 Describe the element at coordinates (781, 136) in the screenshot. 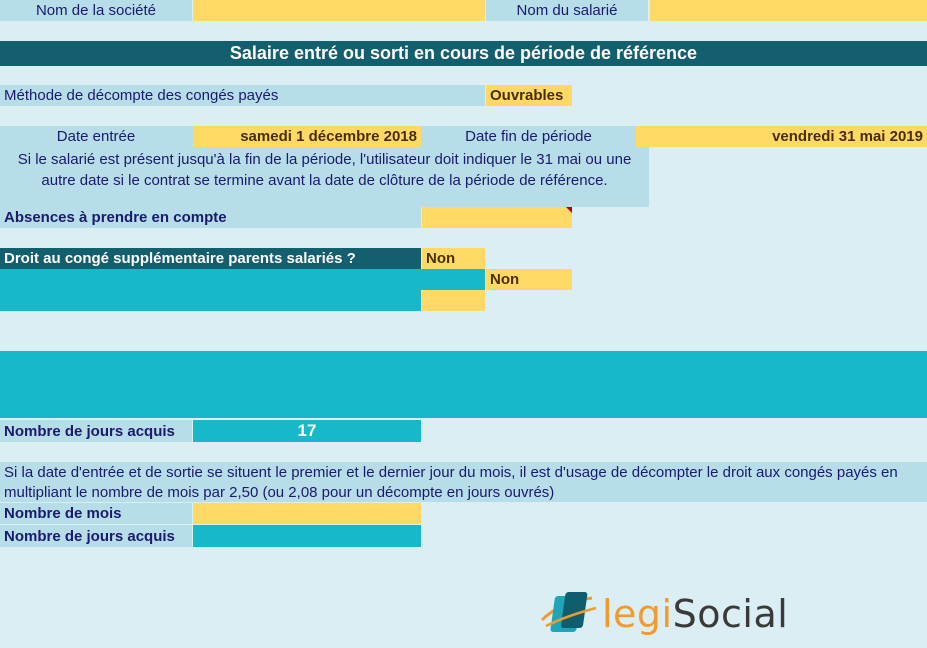

I see `end-date-input: vendredi 31 mai 2019` at that location.